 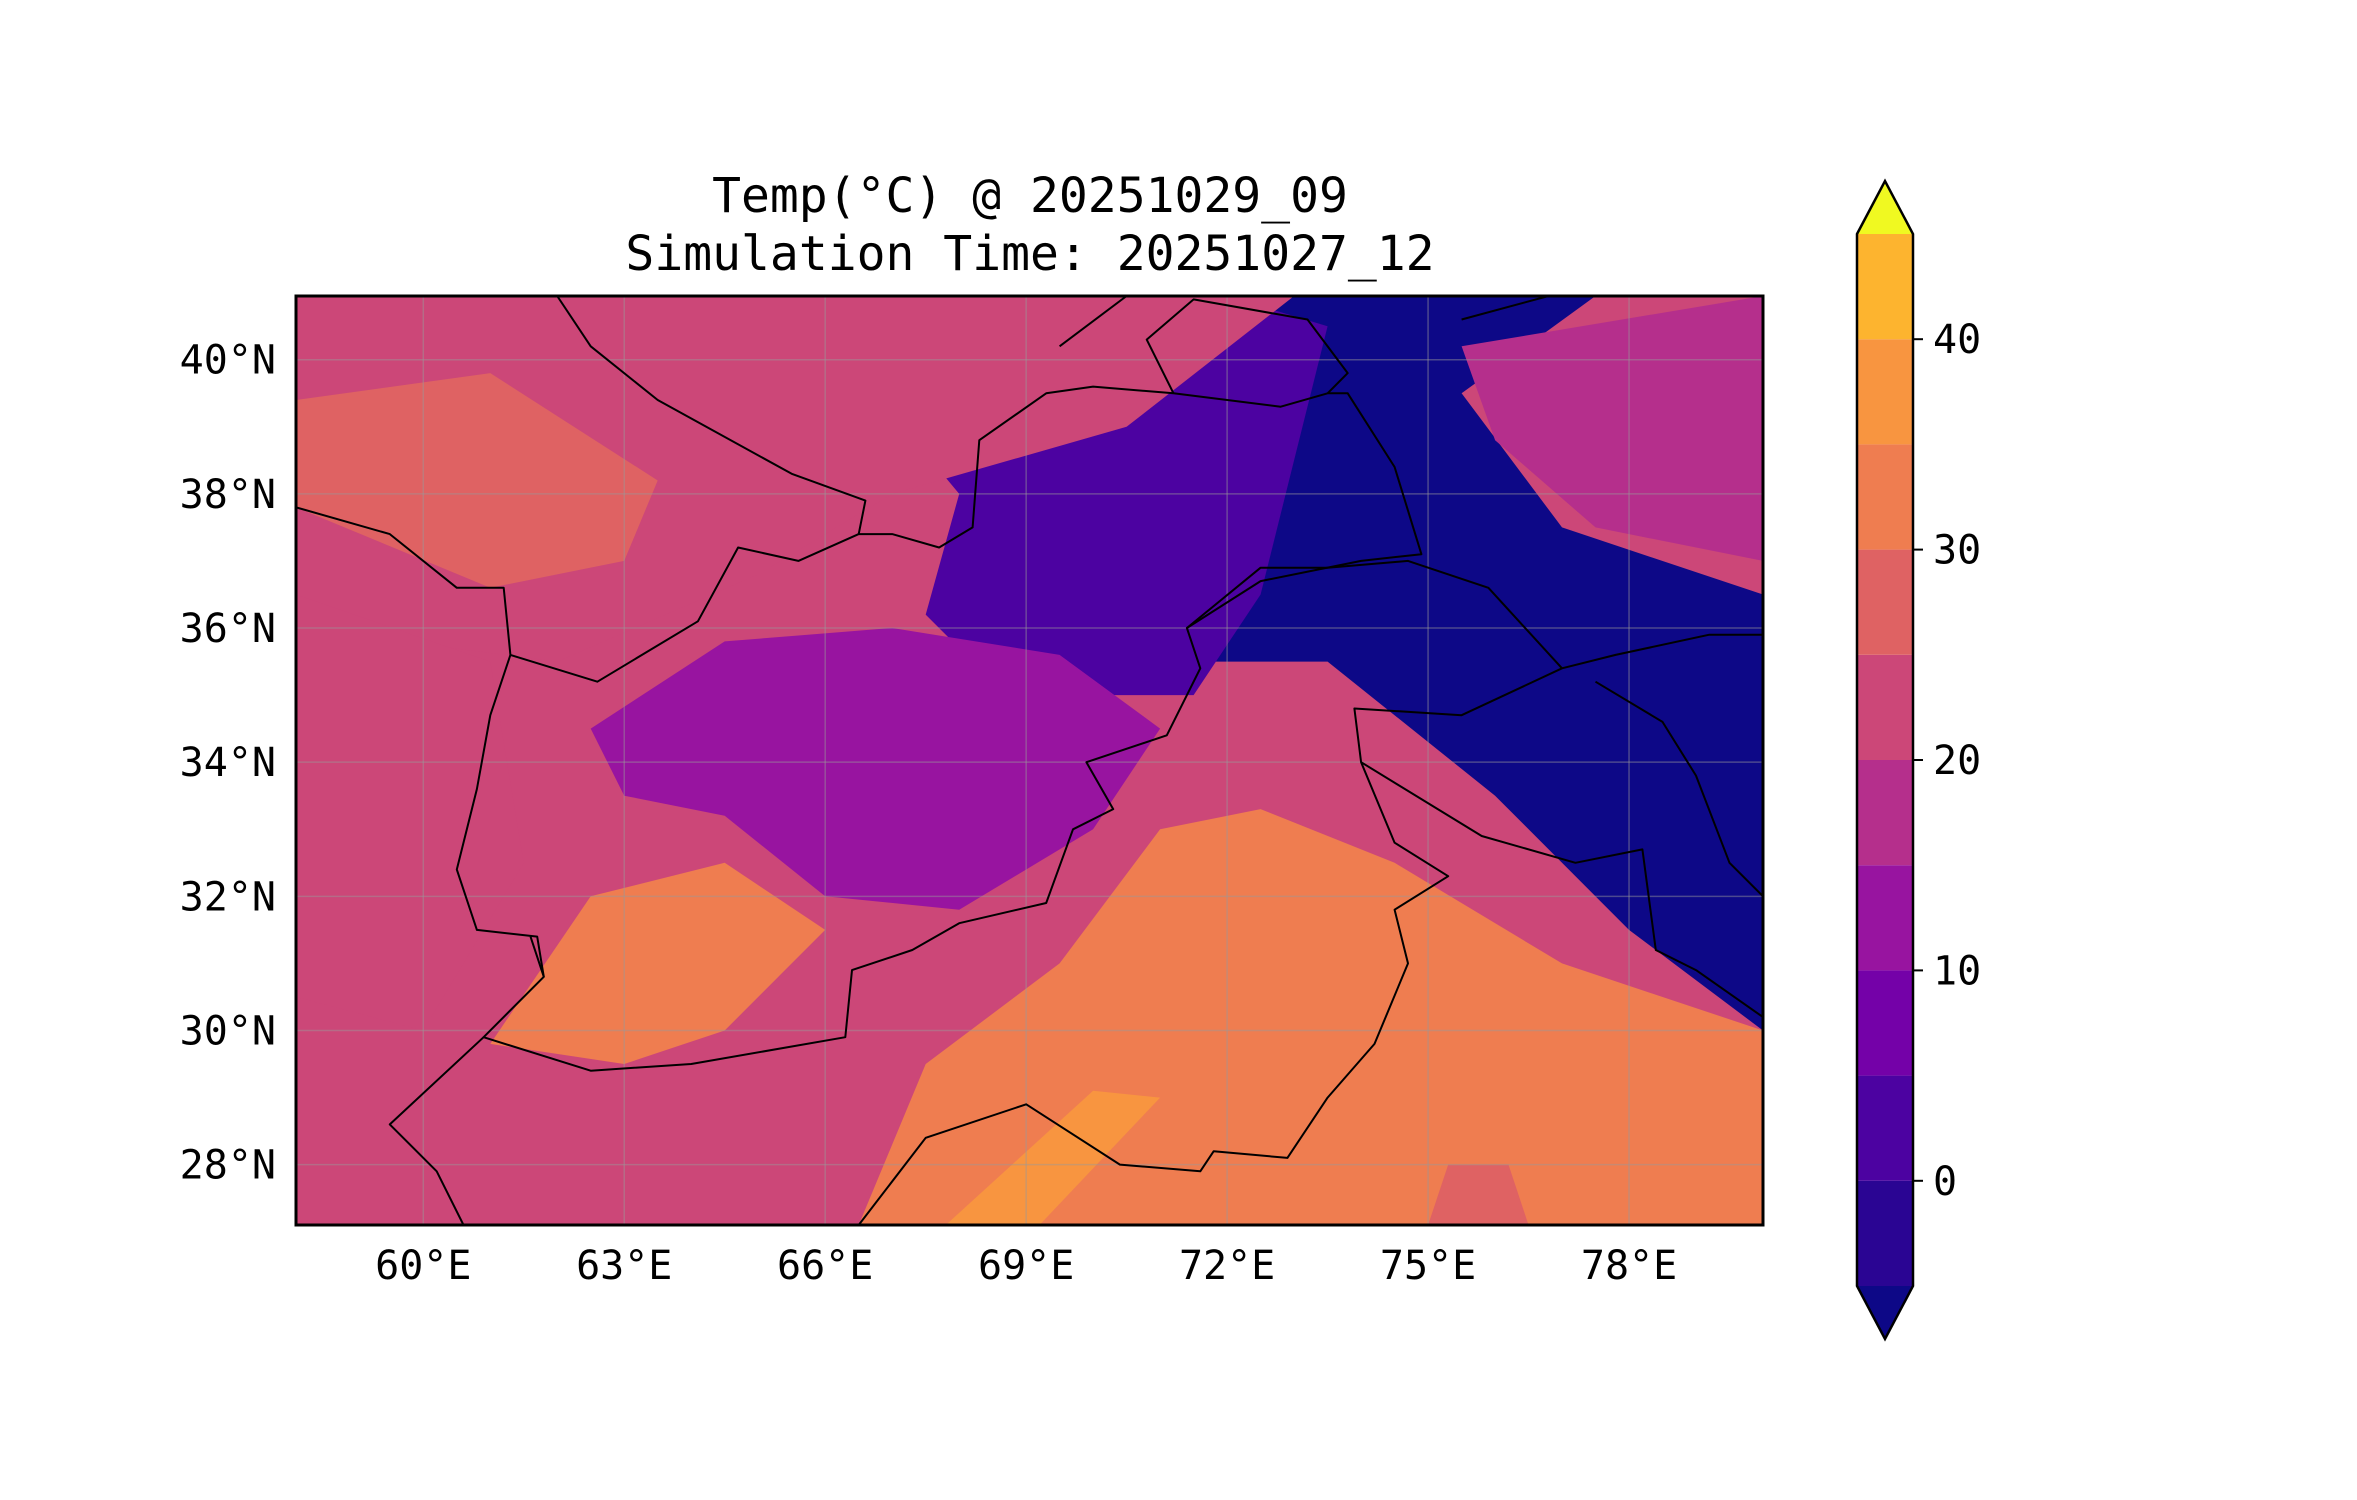 I want to click on colorbar: 0 10 20 30 40, so click(x=1918, y=760).